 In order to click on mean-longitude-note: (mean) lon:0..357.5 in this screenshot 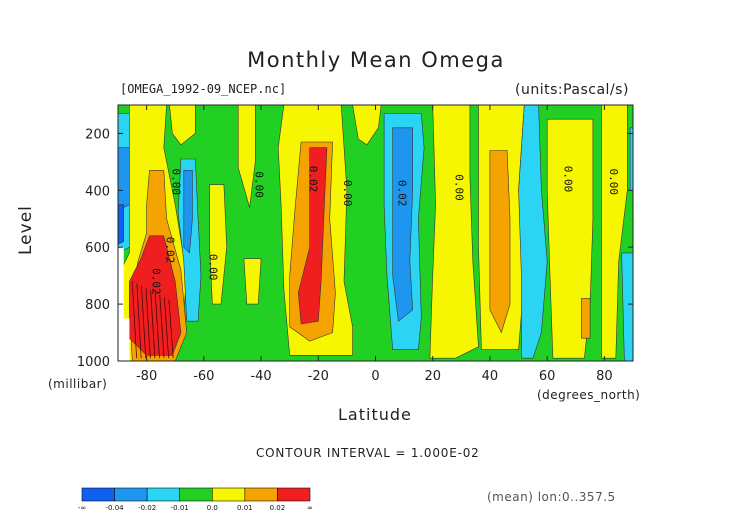, I will do `click(551, 497)`.